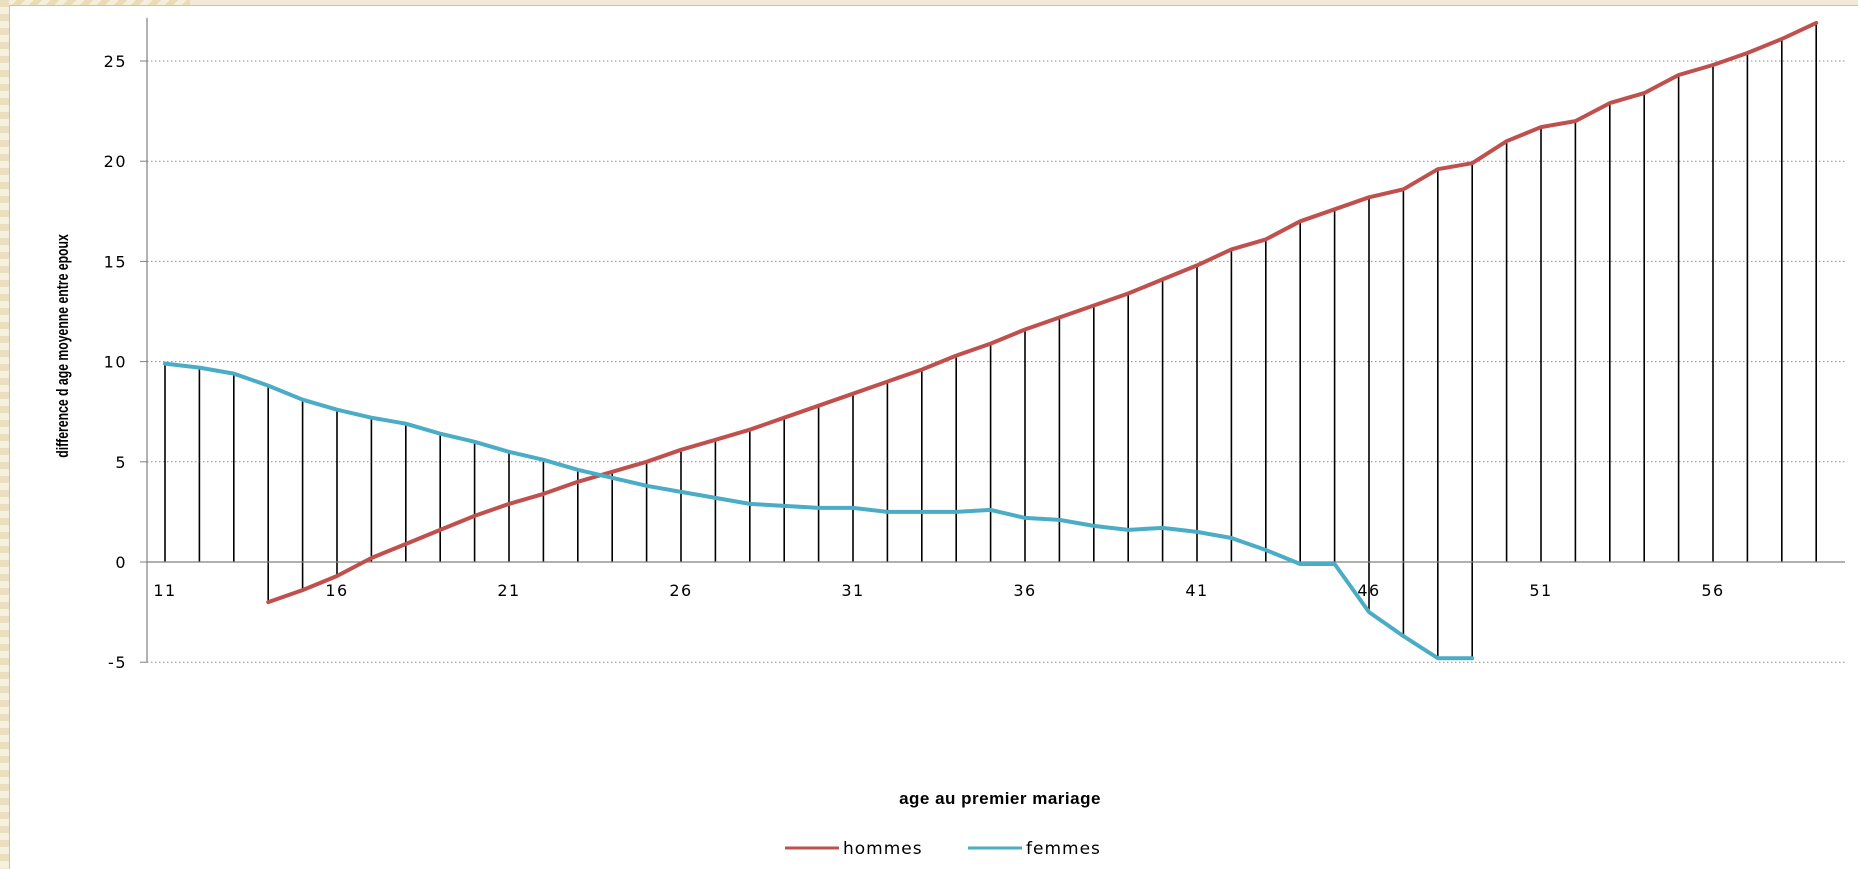 Image resolution: width=1858 pixels, height=869 pixels. Describe the element at coordinates (115, 261) in the screenshot. I see `y-tick-label: 15` at that location.